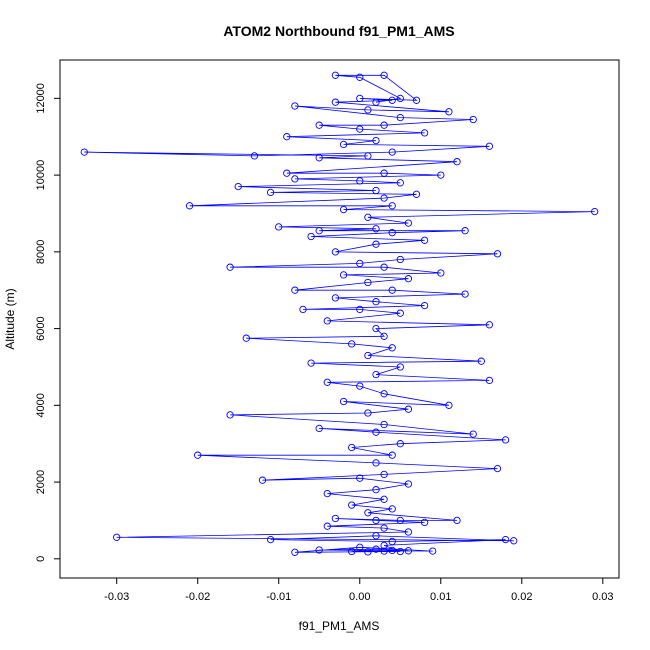 Image resolution: width=650 pixels, height=650 pixels. What do you see at coordinates (41, 328) in the screenshot?
I see `y-tick-label: 6000` at bounding box center [41, 328].